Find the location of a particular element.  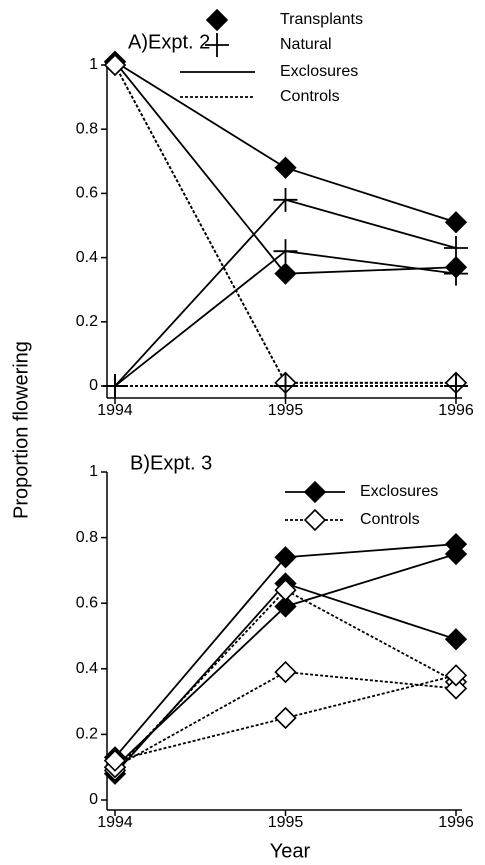

panel-title: B)Expt. 3 is located at coordinates (171, 463).